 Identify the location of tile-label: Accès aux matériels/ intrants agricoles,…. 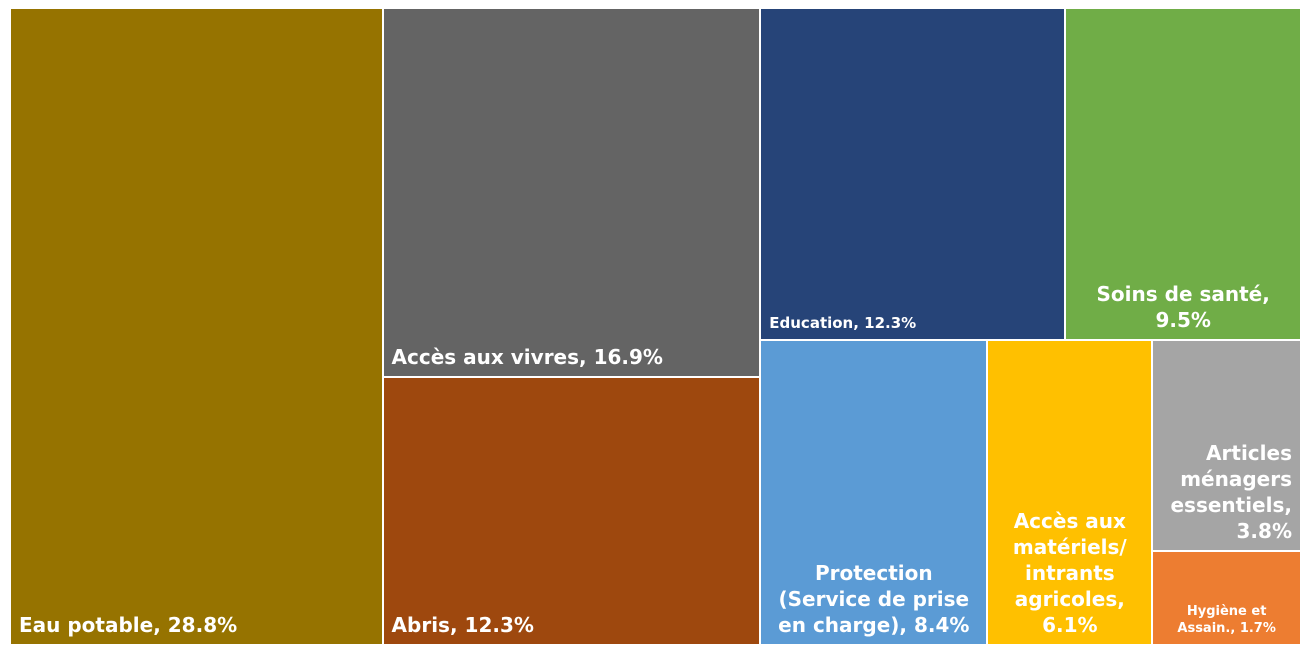
(1069, 572).